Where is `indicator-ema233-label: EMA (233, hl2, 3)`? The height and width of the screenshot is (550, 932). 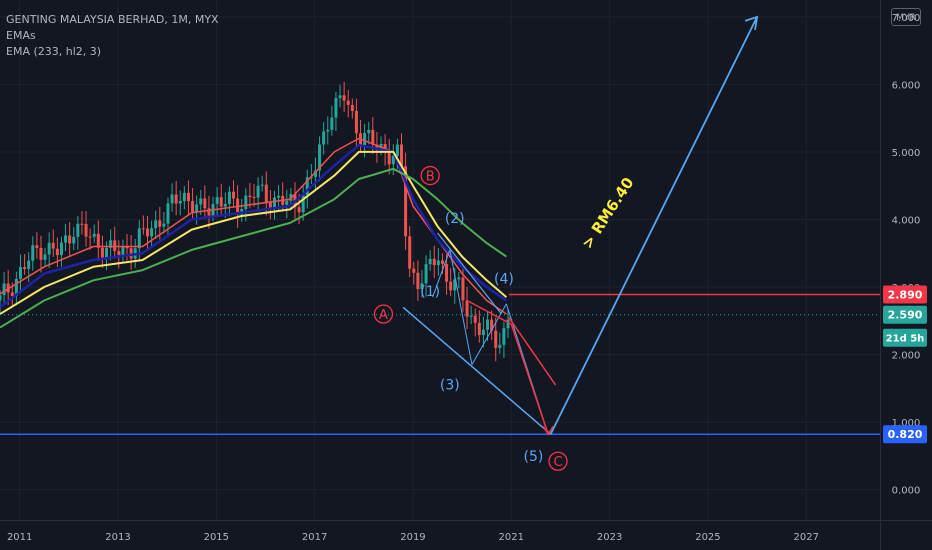
indicator-ema233-label: EMA (233, hl2, 3) is located at coordinates (54, 51).